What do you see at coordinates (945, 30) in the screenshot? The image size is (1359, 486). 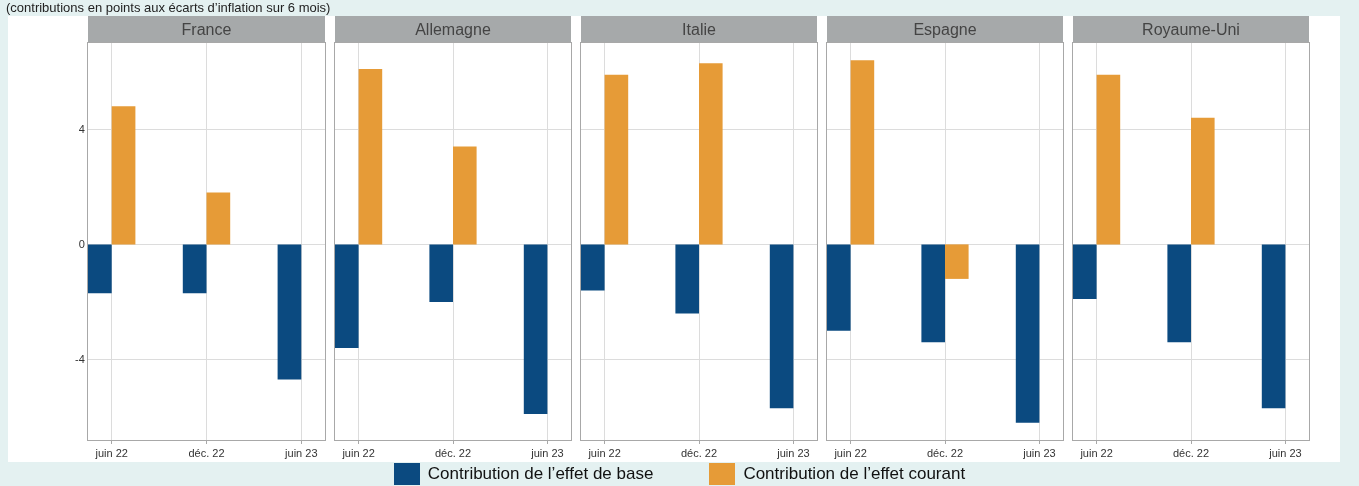 I see `chart-title: Espagne` at bounding box center [945, 30].